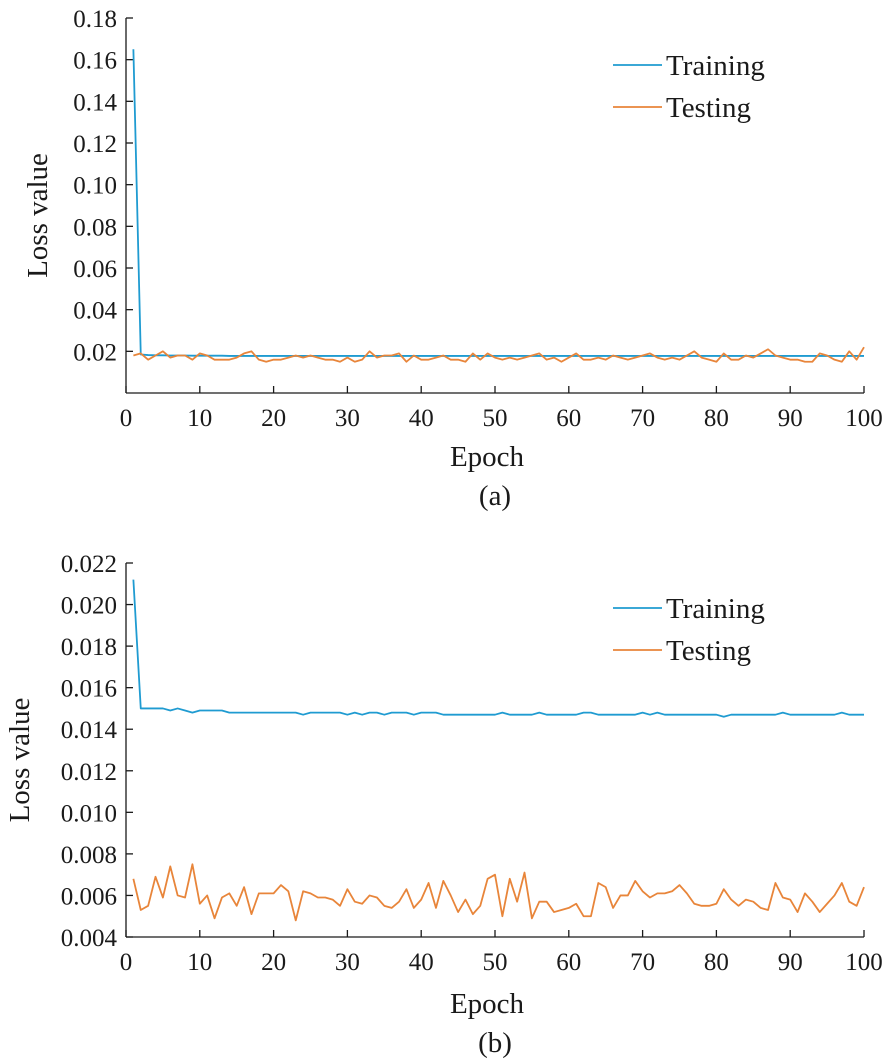 This screenshot has height=1062, width=888. I want to click on y-tick-label: 0.008, so click(89, 855).